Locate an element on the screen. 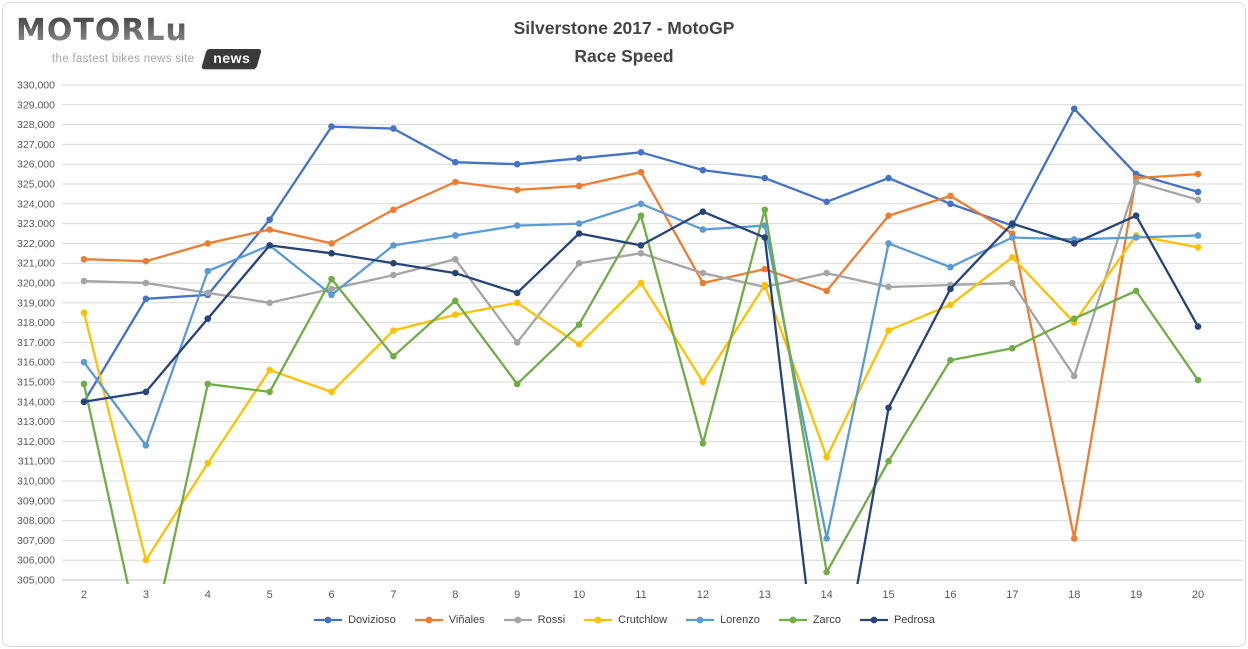 Image resolution: width=1248 pixels, height=649 pixels. legend-item-rossi: Rossi is located at coordinates (534, 620).